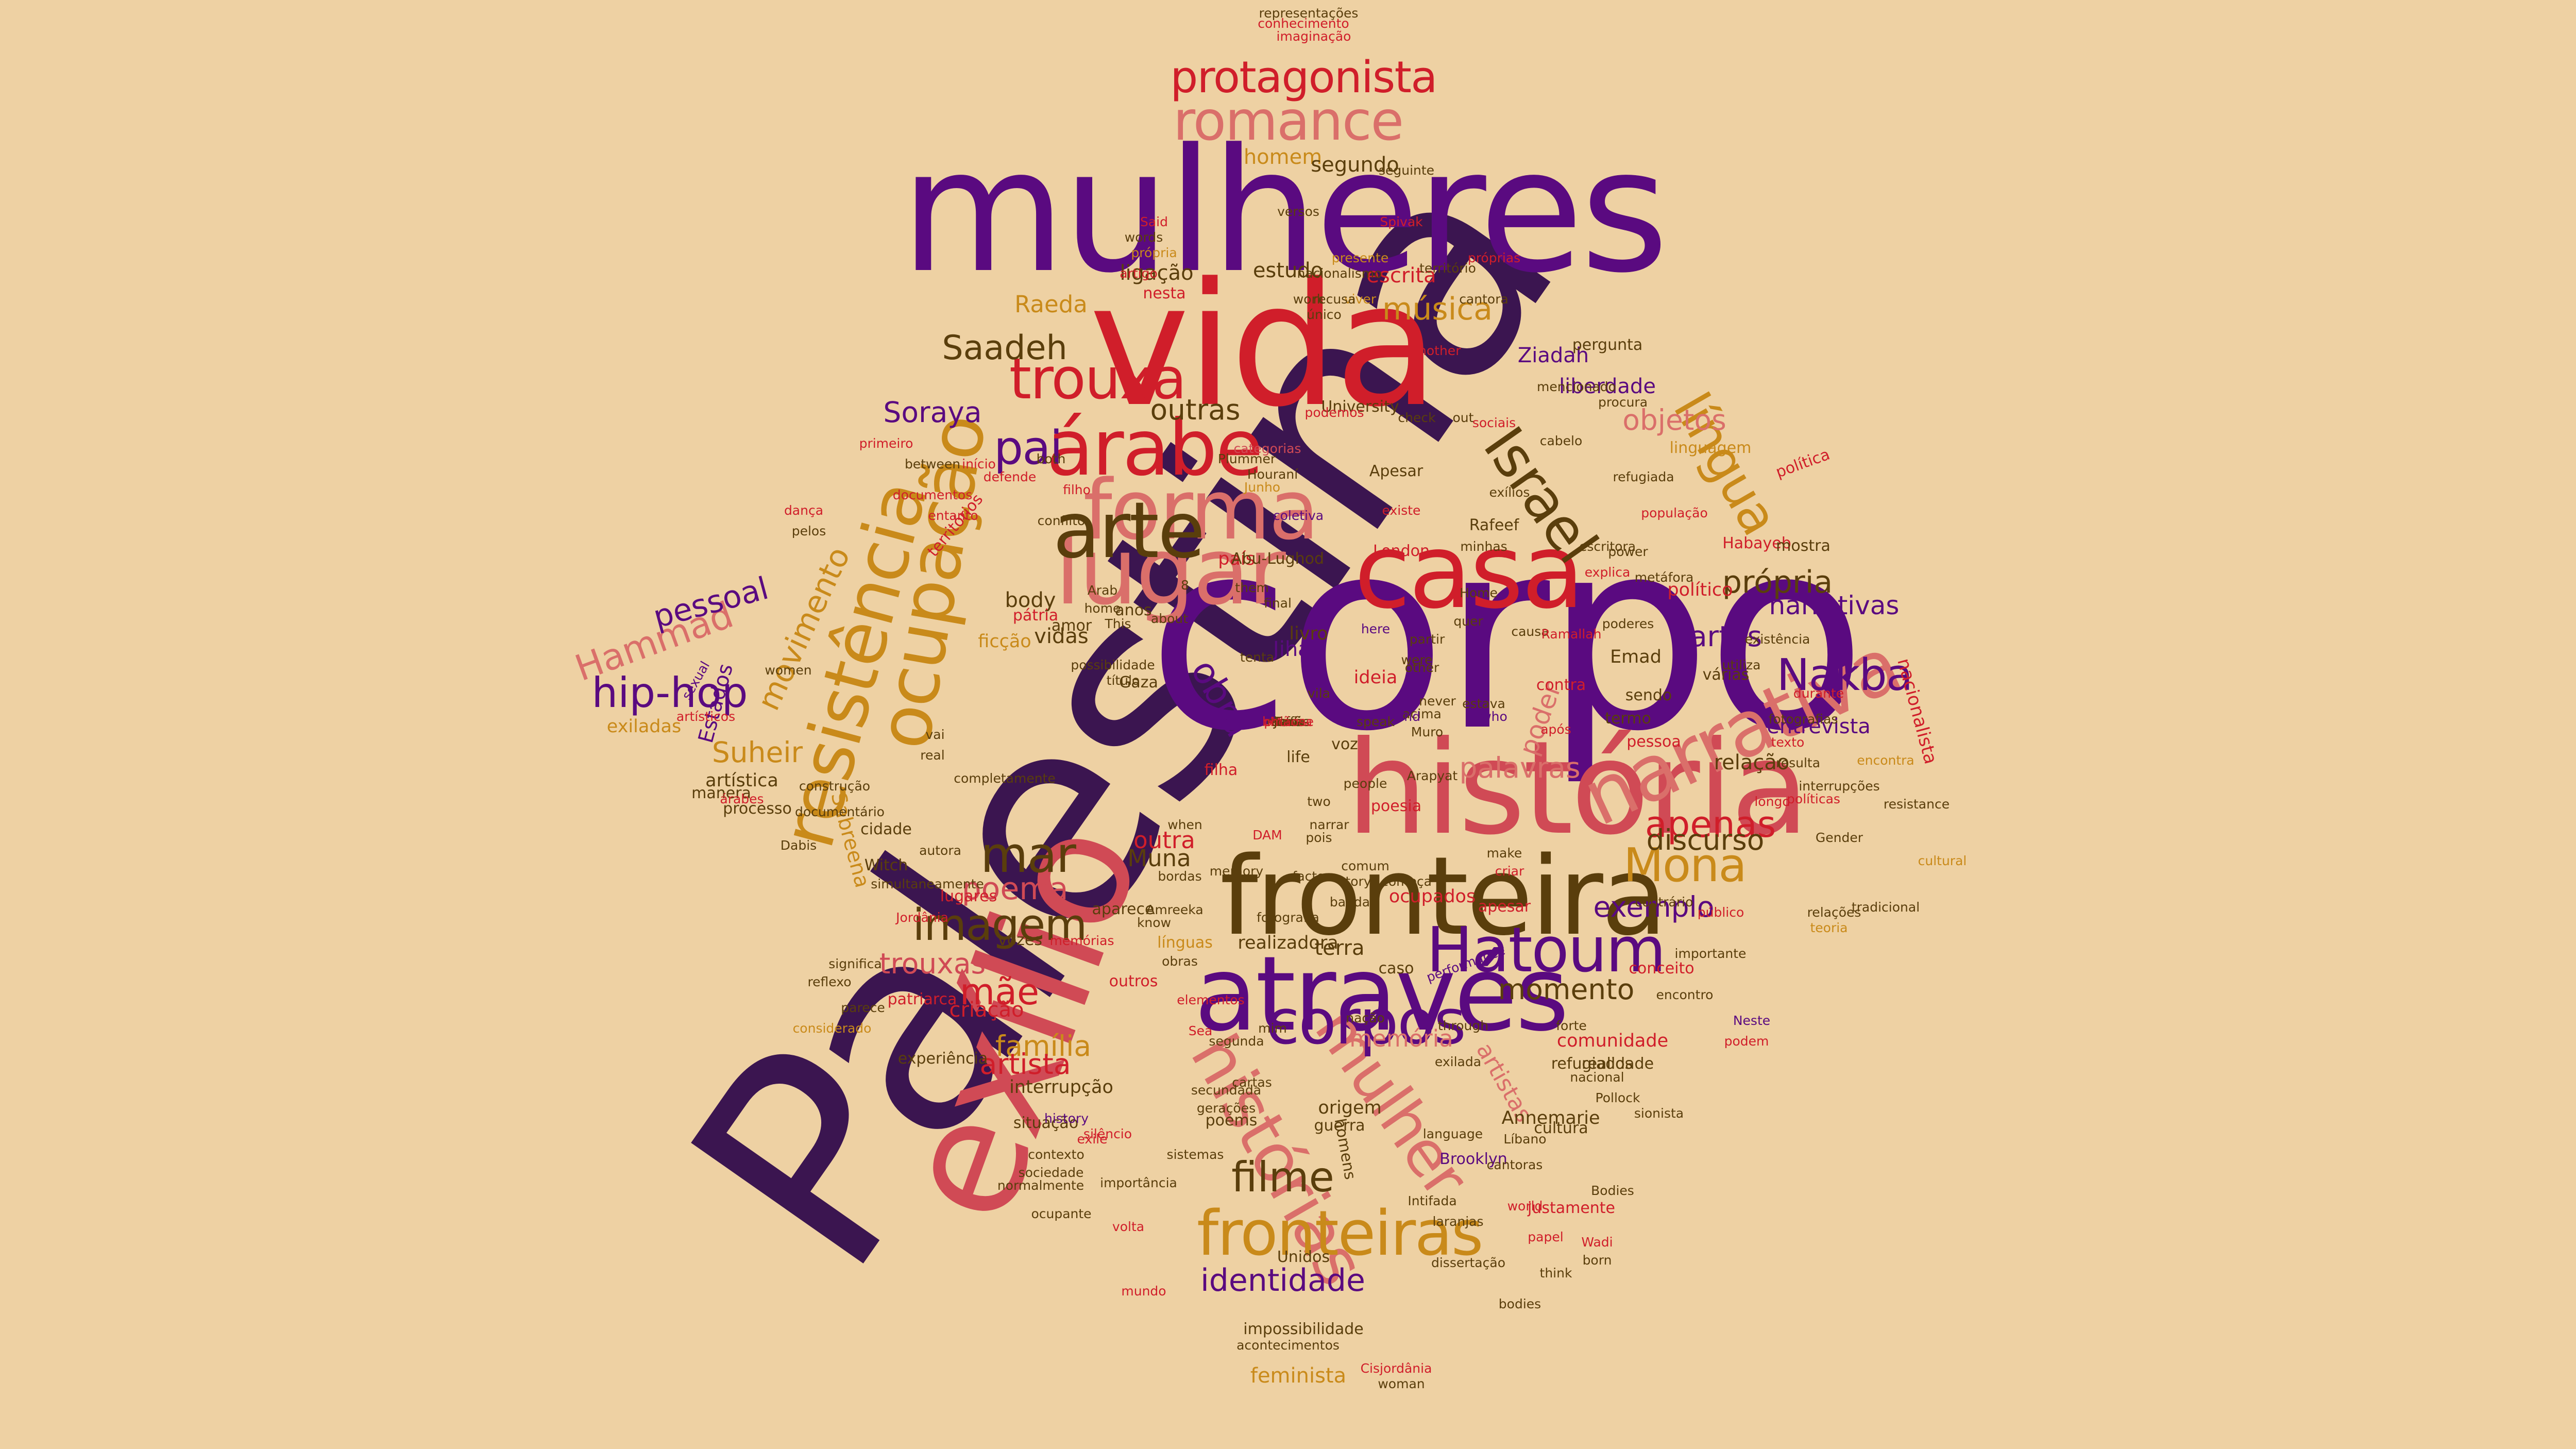 This screenshot has height=1449, width=2576. What do you see at coordinates (1664, 901) in the screenshot?
I see `cloud-word: contrário` at bounding box center [1664, 901].